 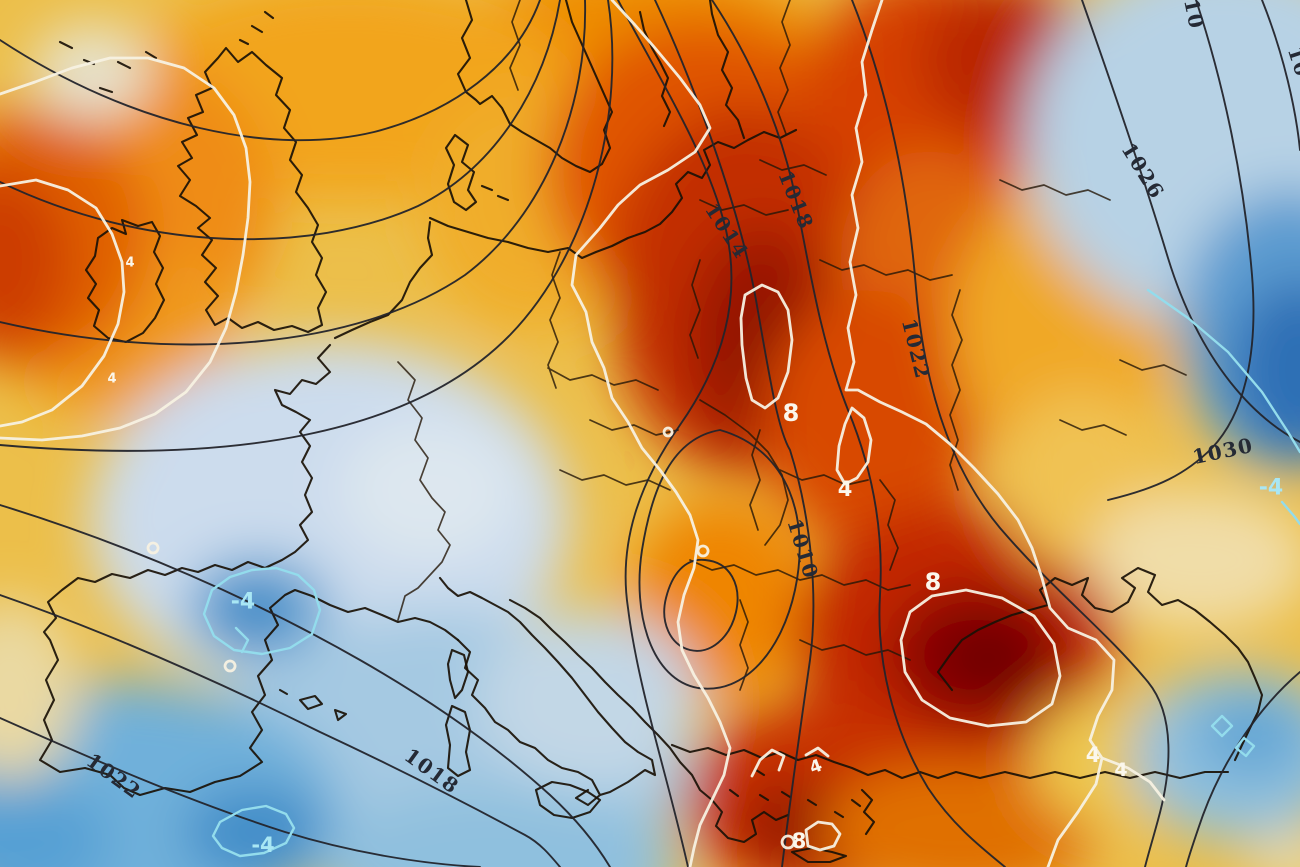 I want to click on isobar-corner-se, so click(x=1242, y=769).